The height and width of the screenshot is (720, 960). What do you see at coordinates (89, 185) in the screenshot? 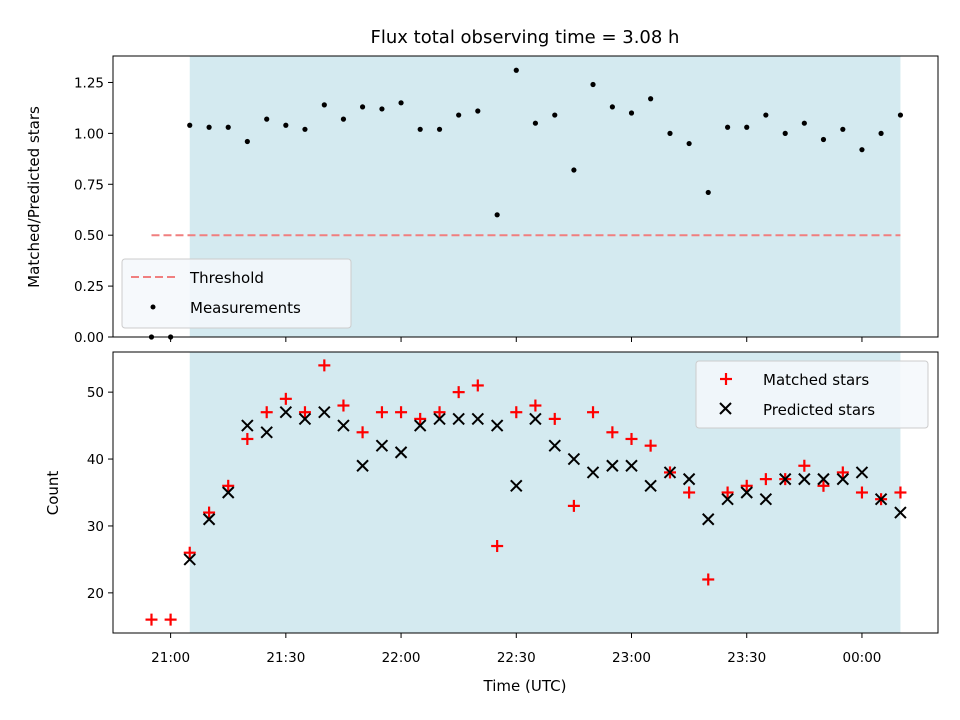
I see `ratio-y-tick-label: 0.75` at bounding box center [89, 185].